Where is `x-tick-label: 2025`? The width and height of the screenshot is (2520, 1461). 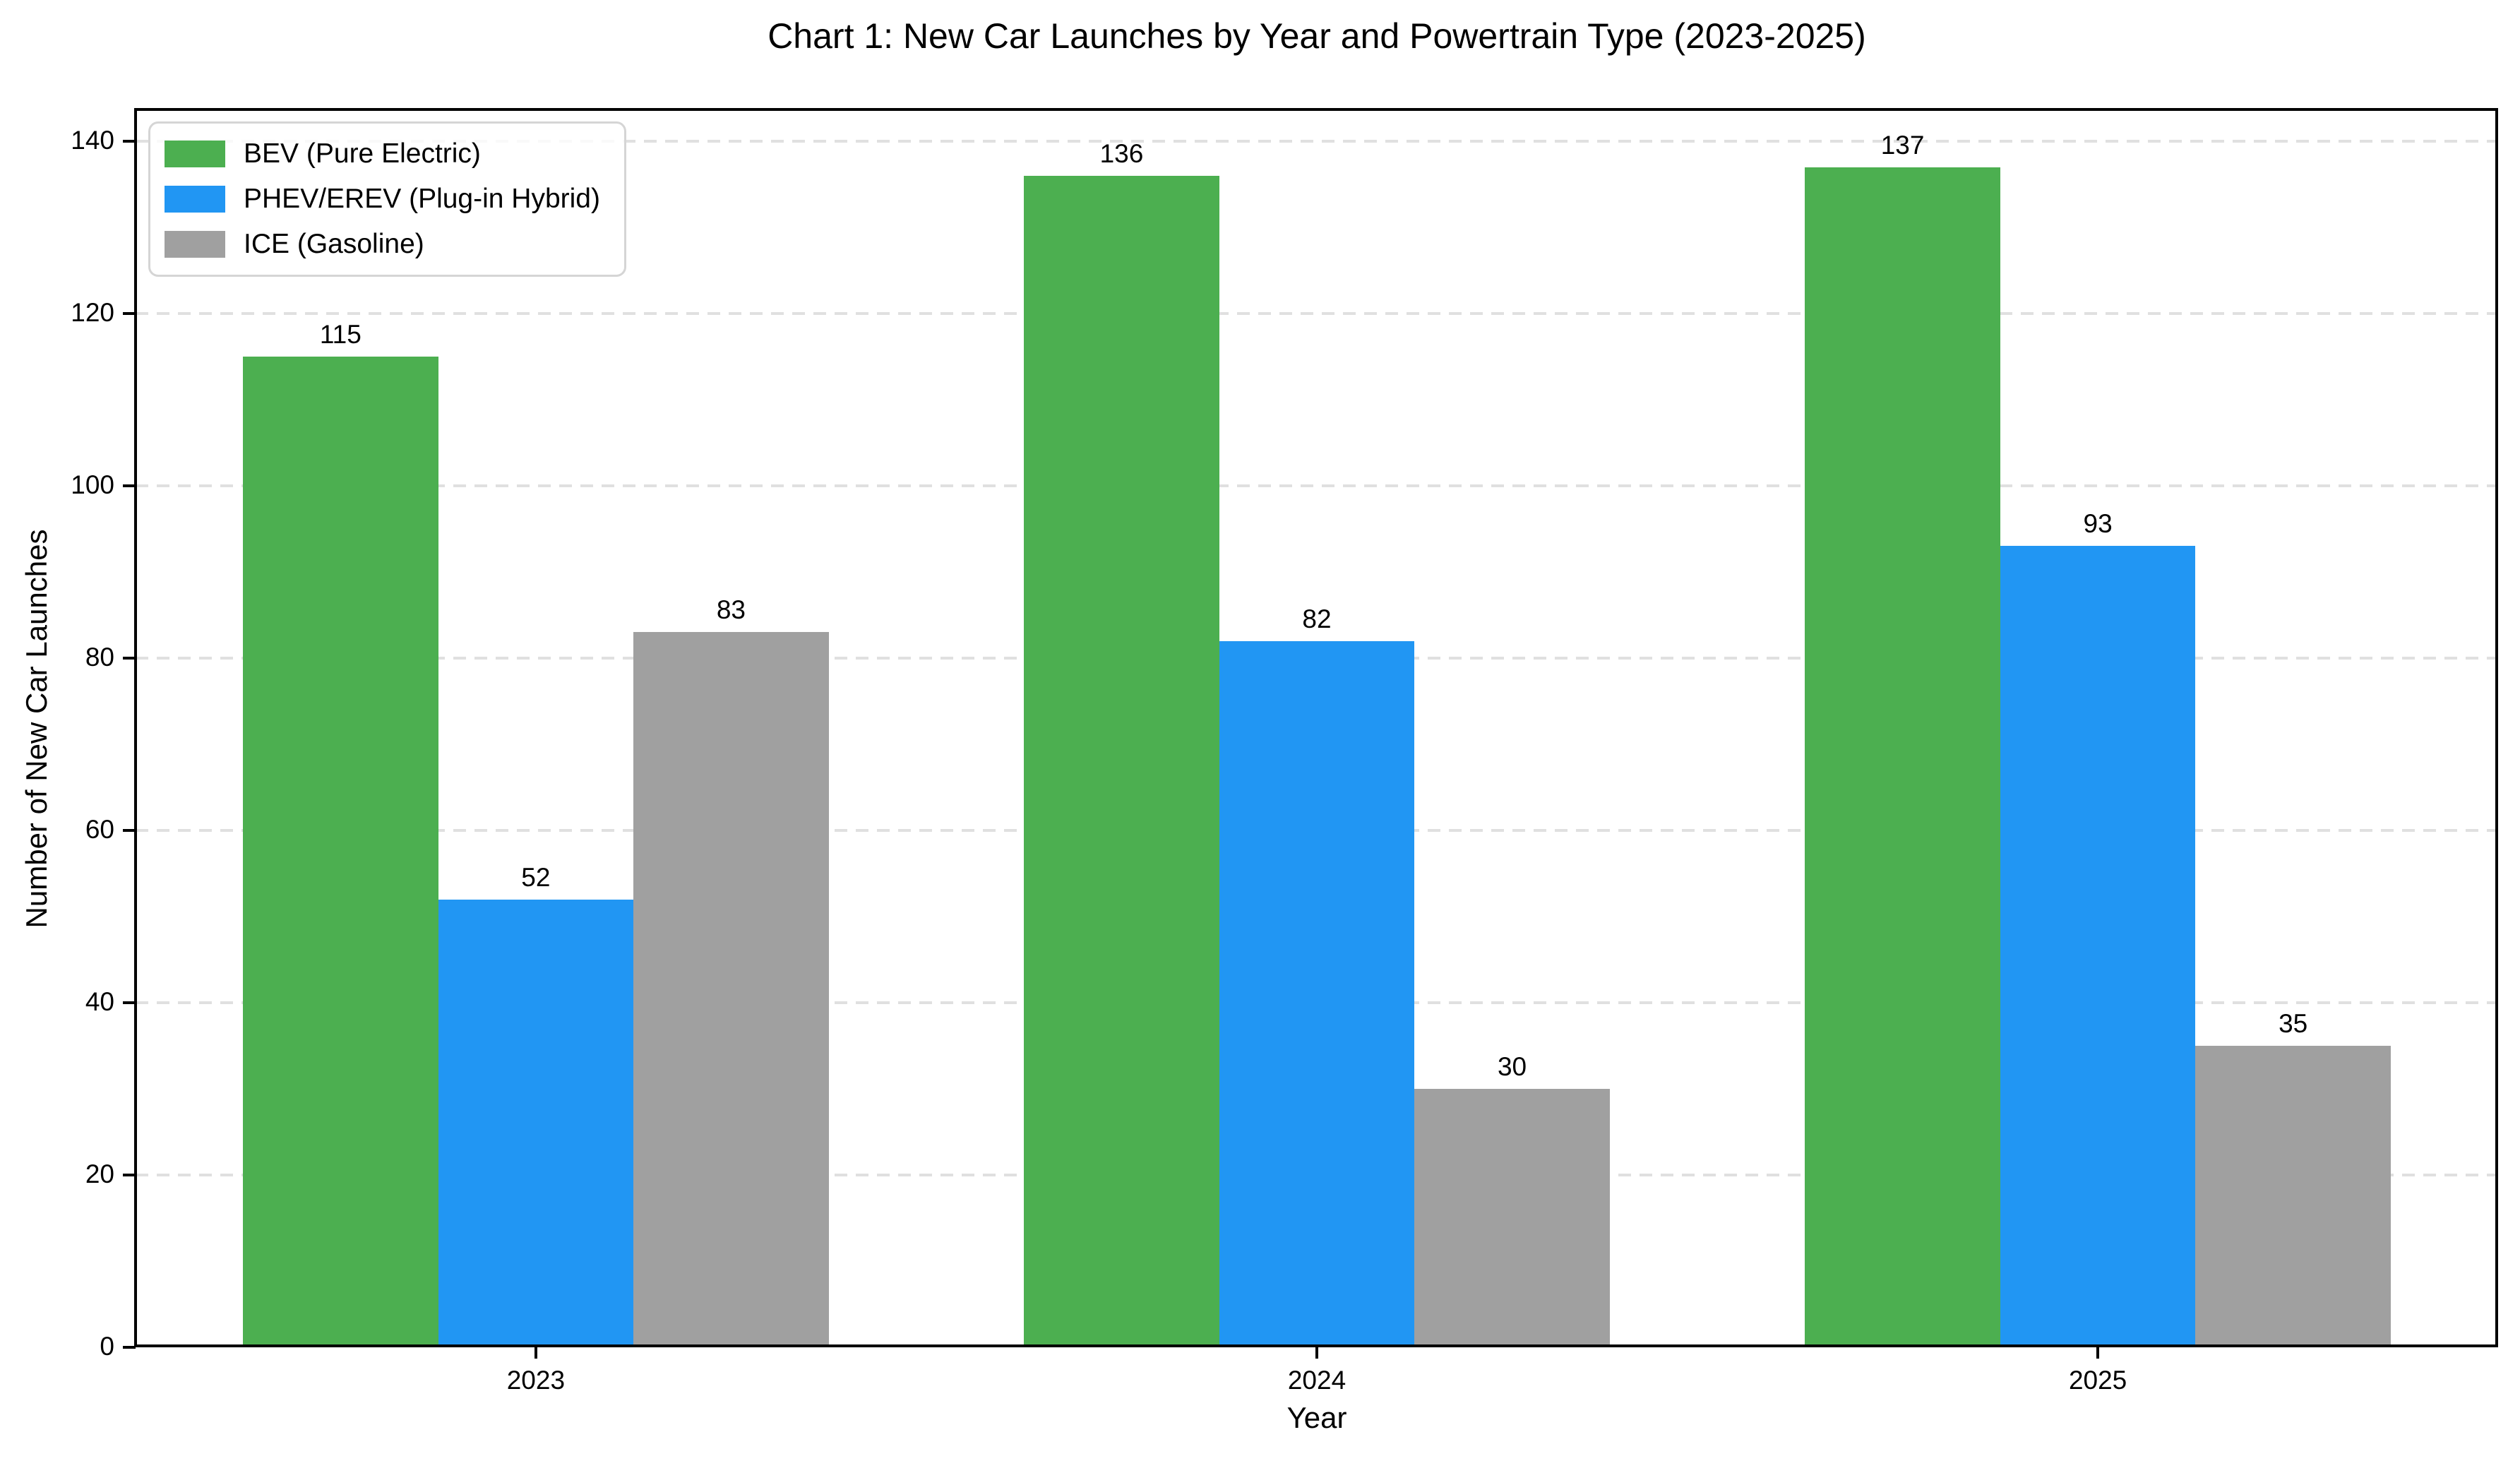
x-tick-label: 2025 is located at coordinates (2097, 1380).